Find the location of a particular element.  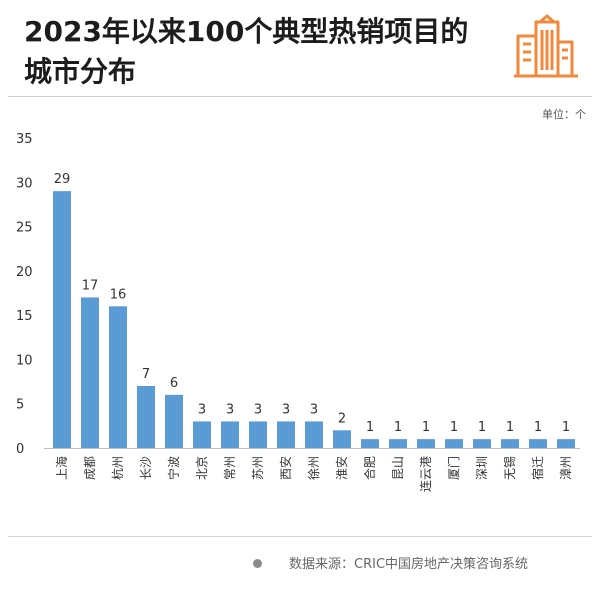

x-category-label: 昆山 is located at coordinates (398, 468).